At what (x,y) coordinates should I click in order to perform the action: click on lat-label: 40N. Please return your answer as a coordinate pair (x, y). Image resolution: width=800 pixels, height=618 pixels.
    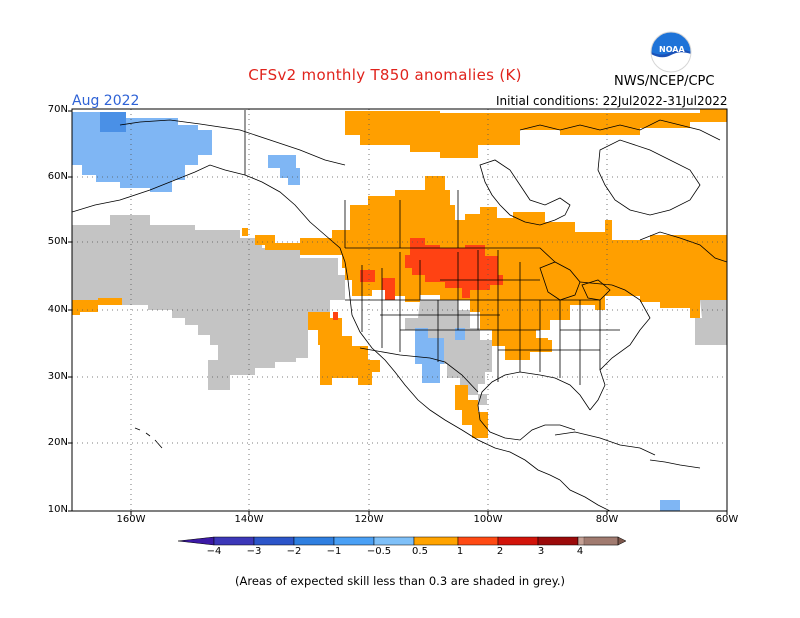
    Looking at the image, I should click on (57, 309).